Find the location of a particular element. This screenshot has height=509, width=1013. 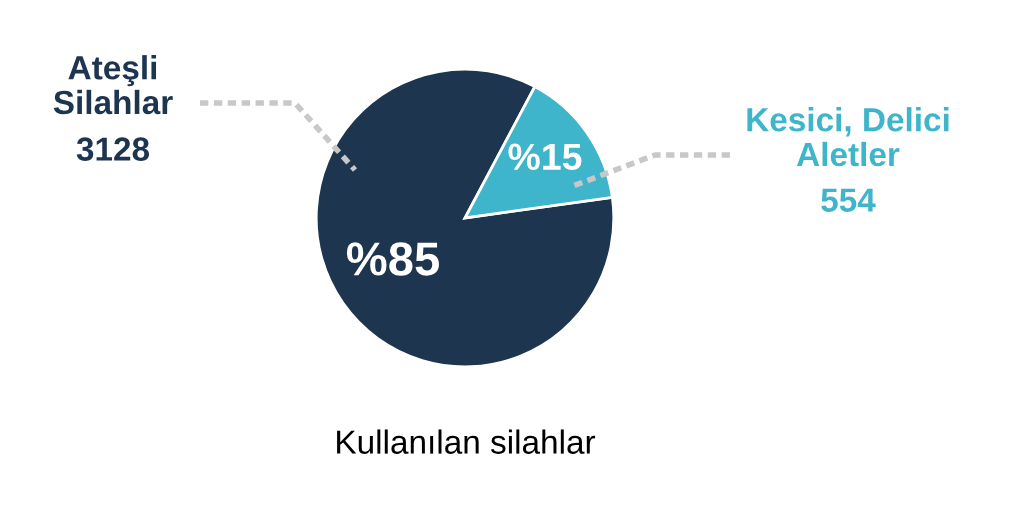

text: Kullanılan silahlar is located at coordinates (466, 441).